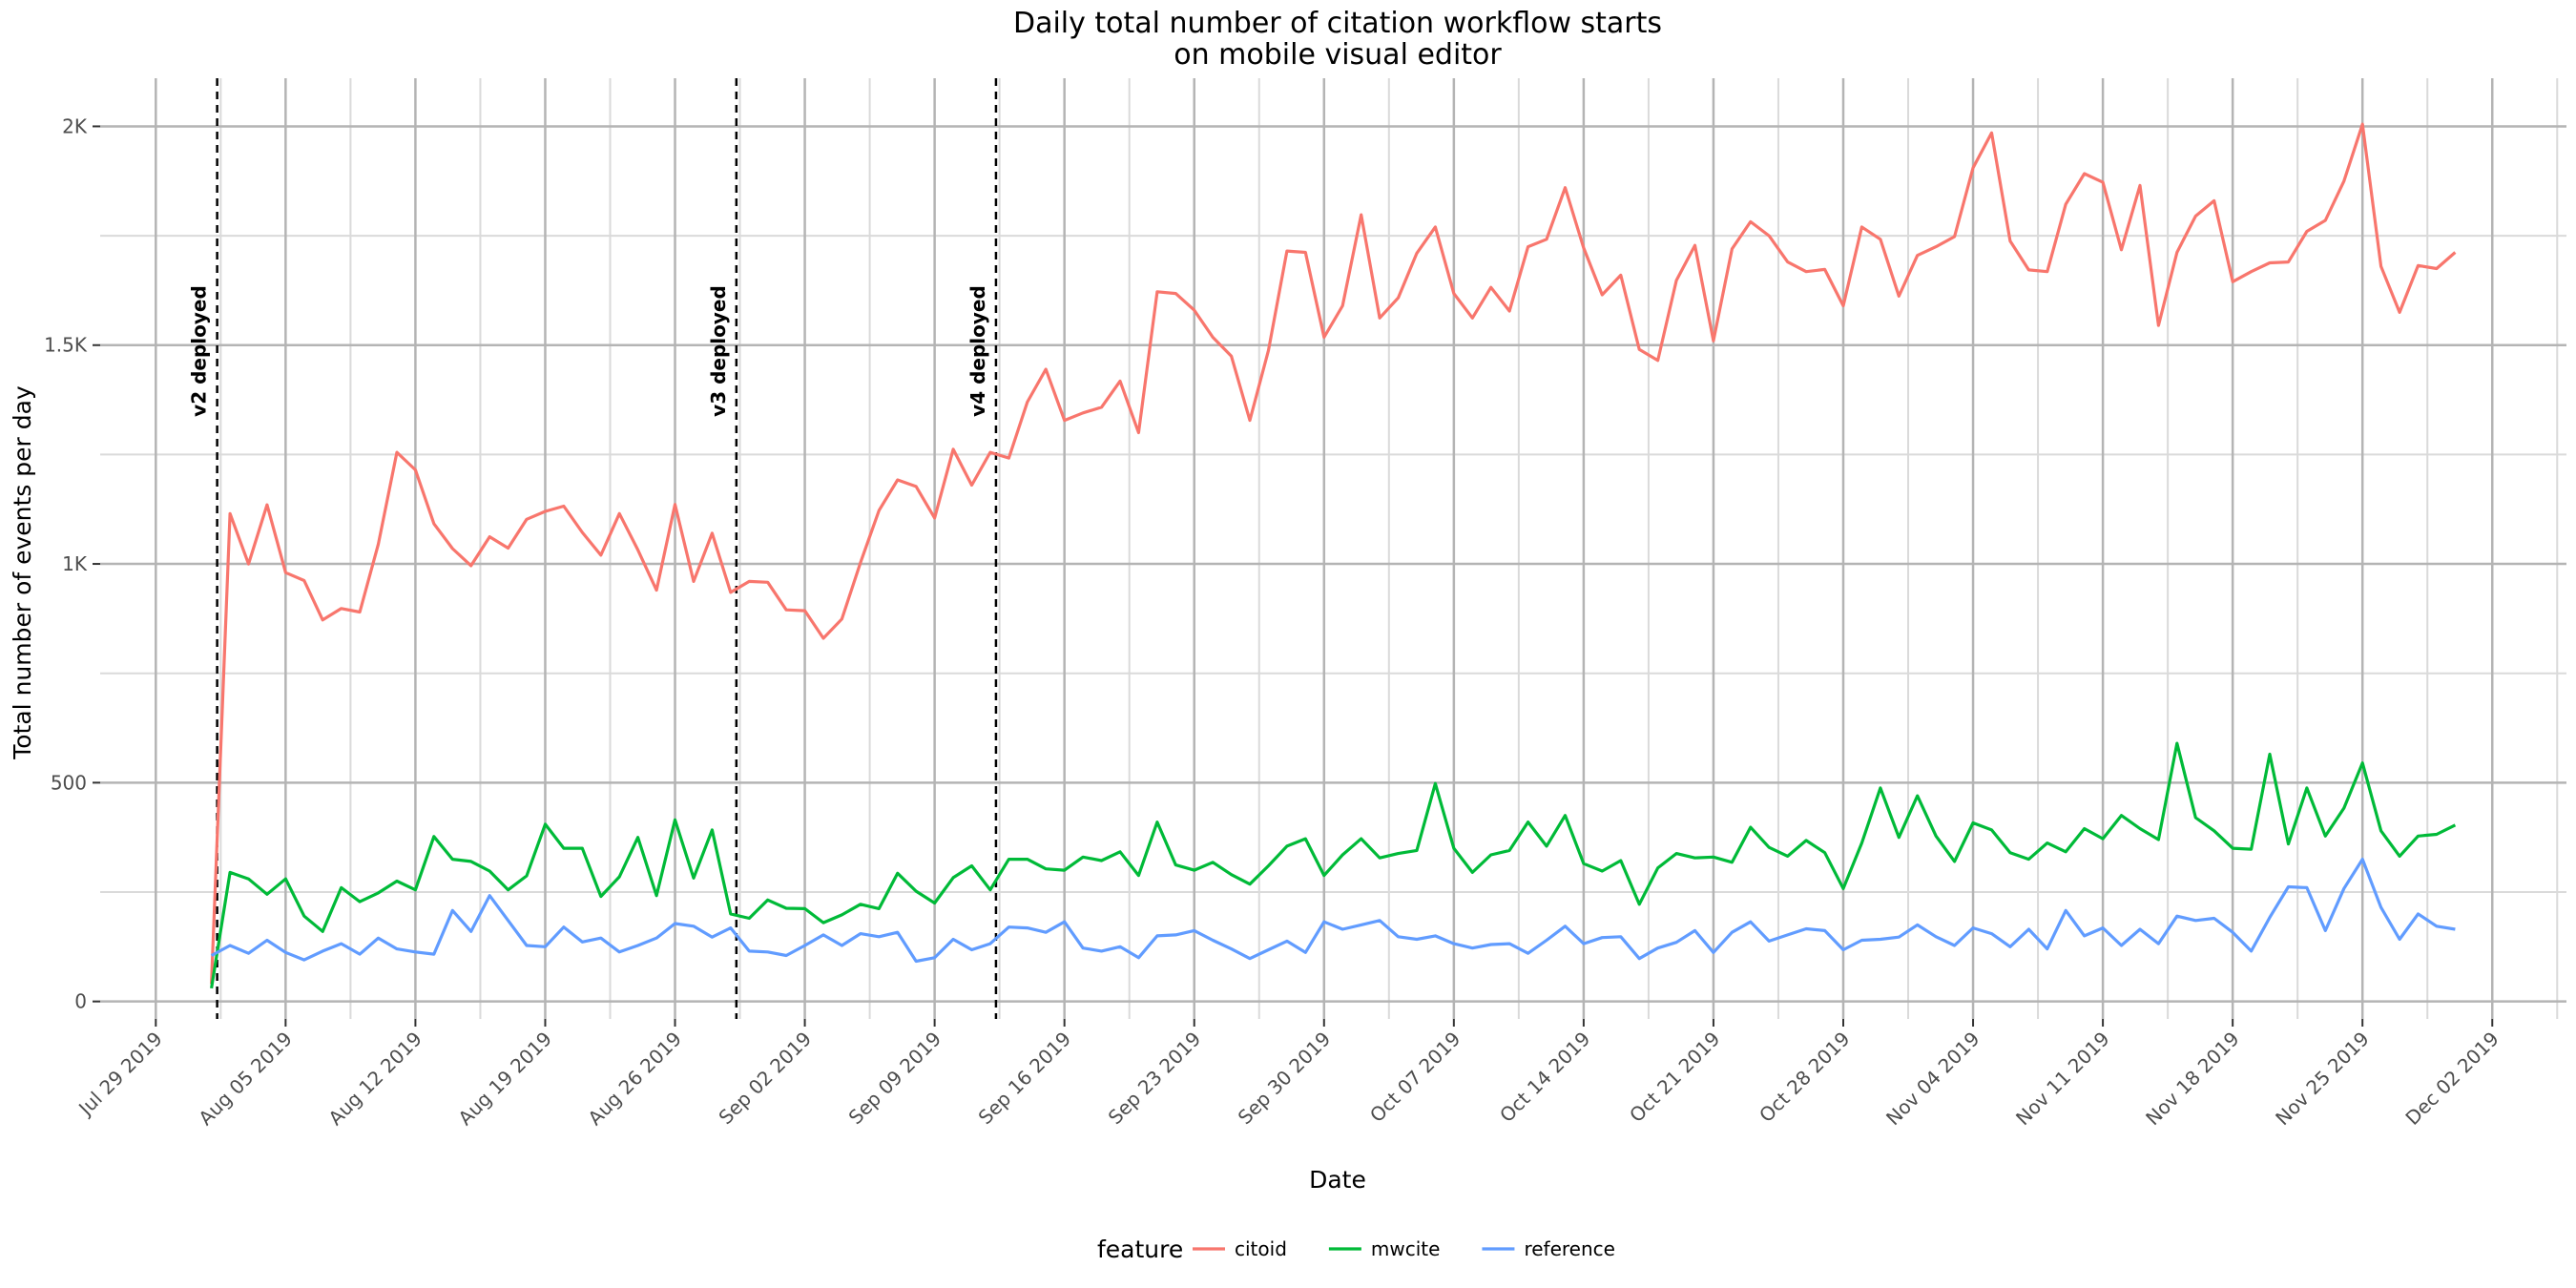  Describe the element at coordinates (374, 1079) in the screenshot. I see `x-tick-label: Aug 12 2019` at that location.